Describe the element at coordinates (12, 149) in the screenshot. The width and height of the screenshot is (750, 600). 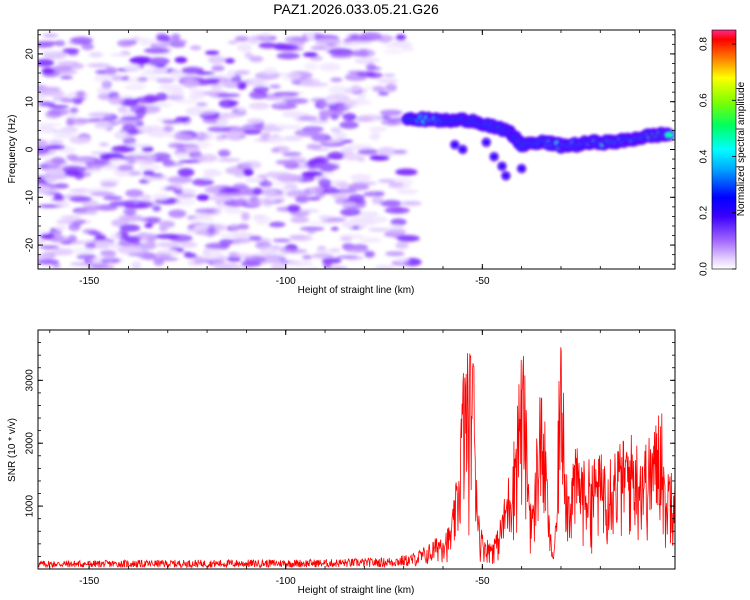
I see `spectrogram-y-label: Frequency (Hz)` at that location.